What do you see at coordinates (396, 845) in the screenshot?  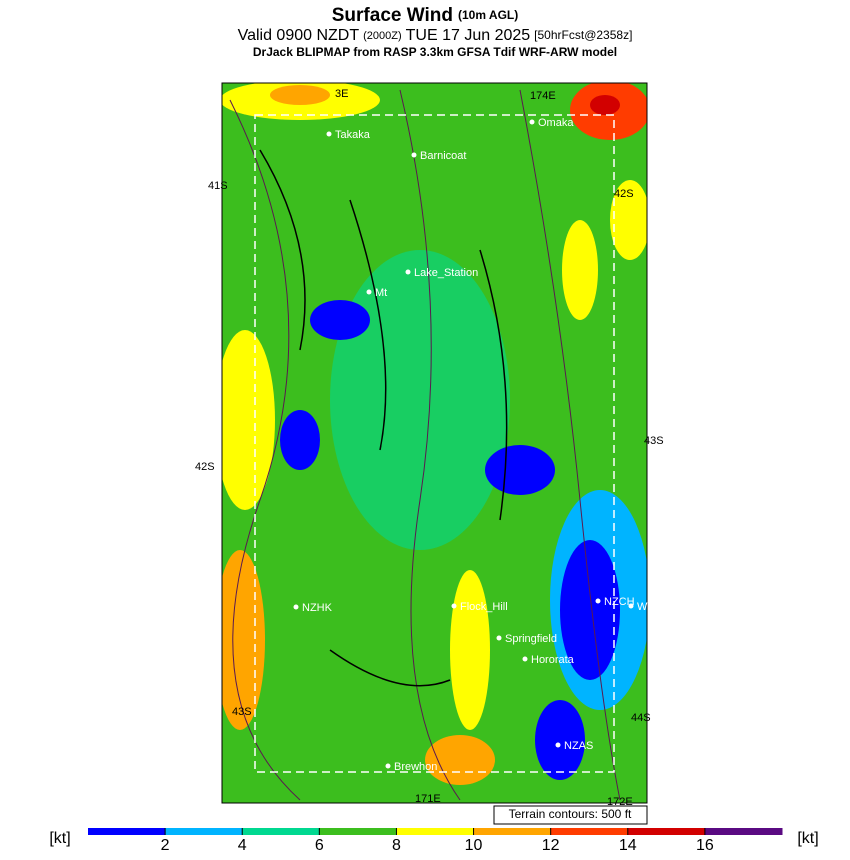 I see `colorbar-tick-label: 8` at bounding box center [396, 845].